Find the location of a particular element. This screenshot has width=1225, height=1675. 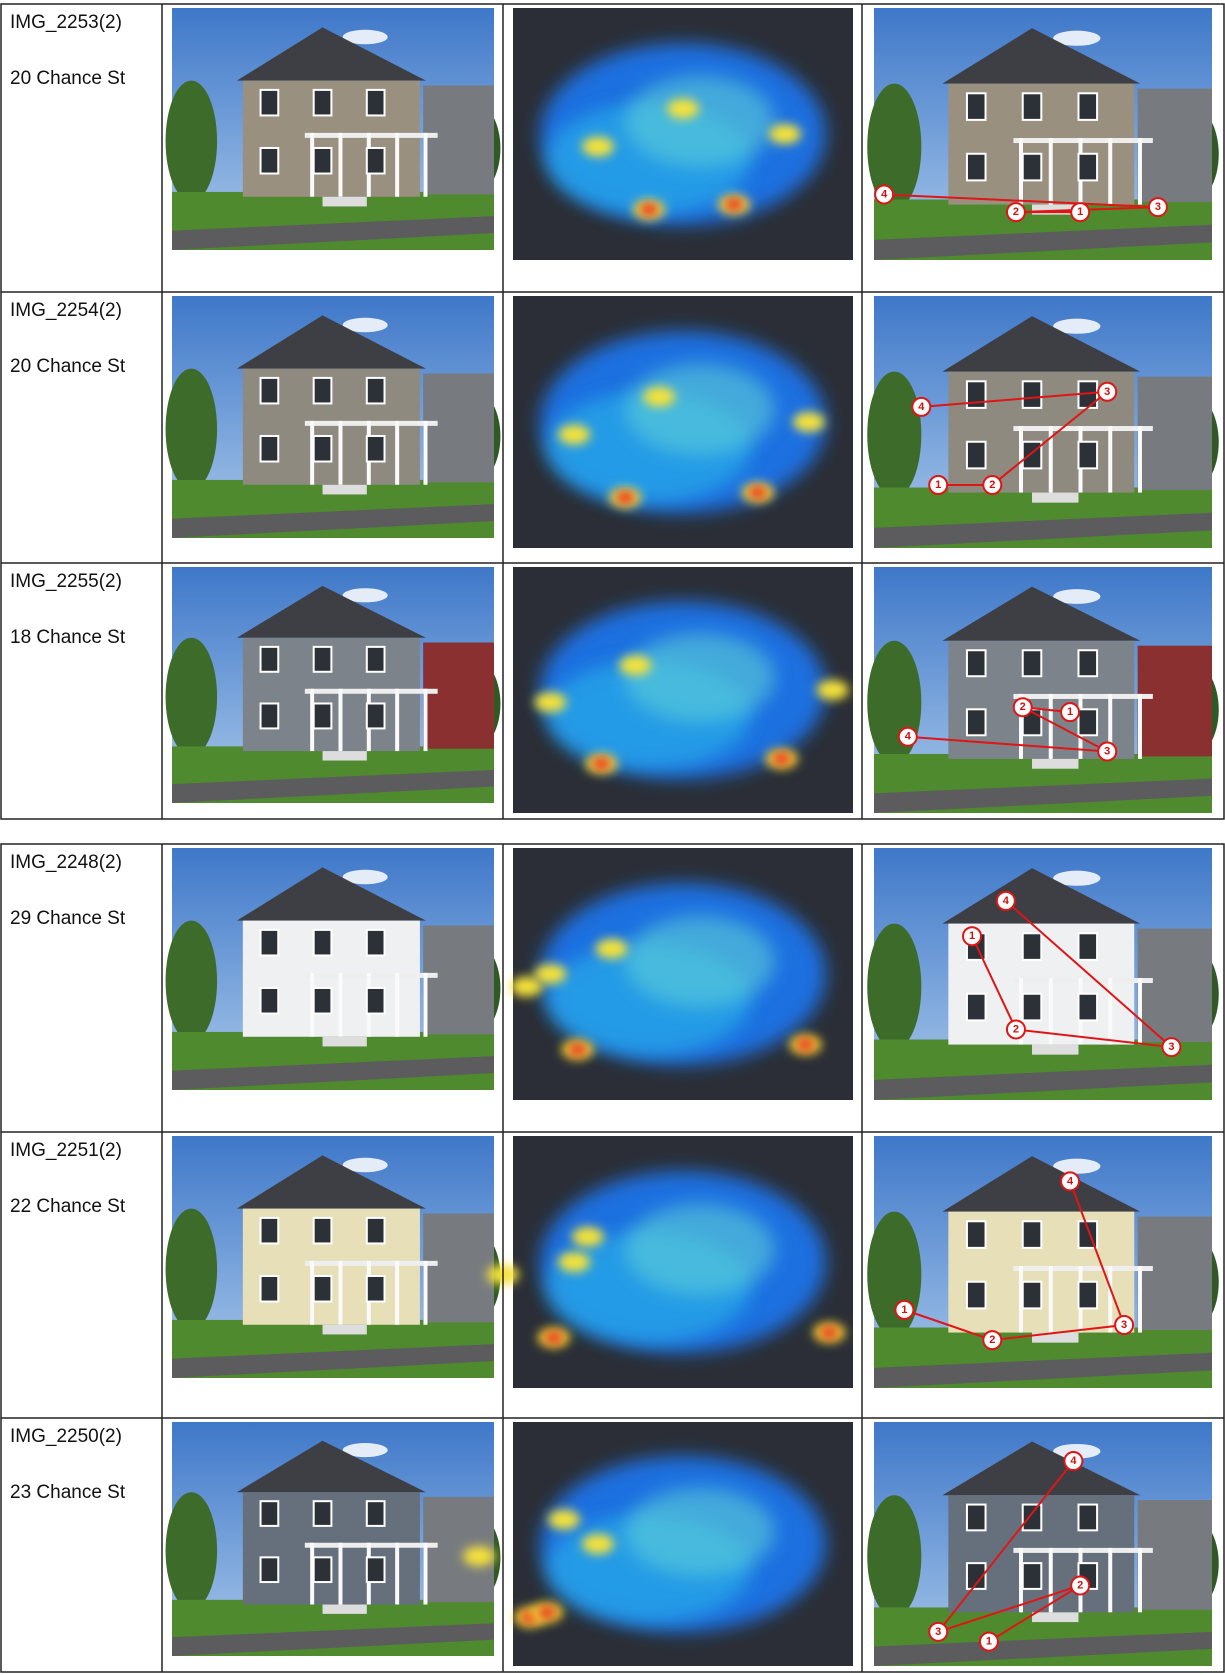

table-row: IMG_2255(2) 18 Chance St 1 2 3 4 is located at coordinates (614, 690).